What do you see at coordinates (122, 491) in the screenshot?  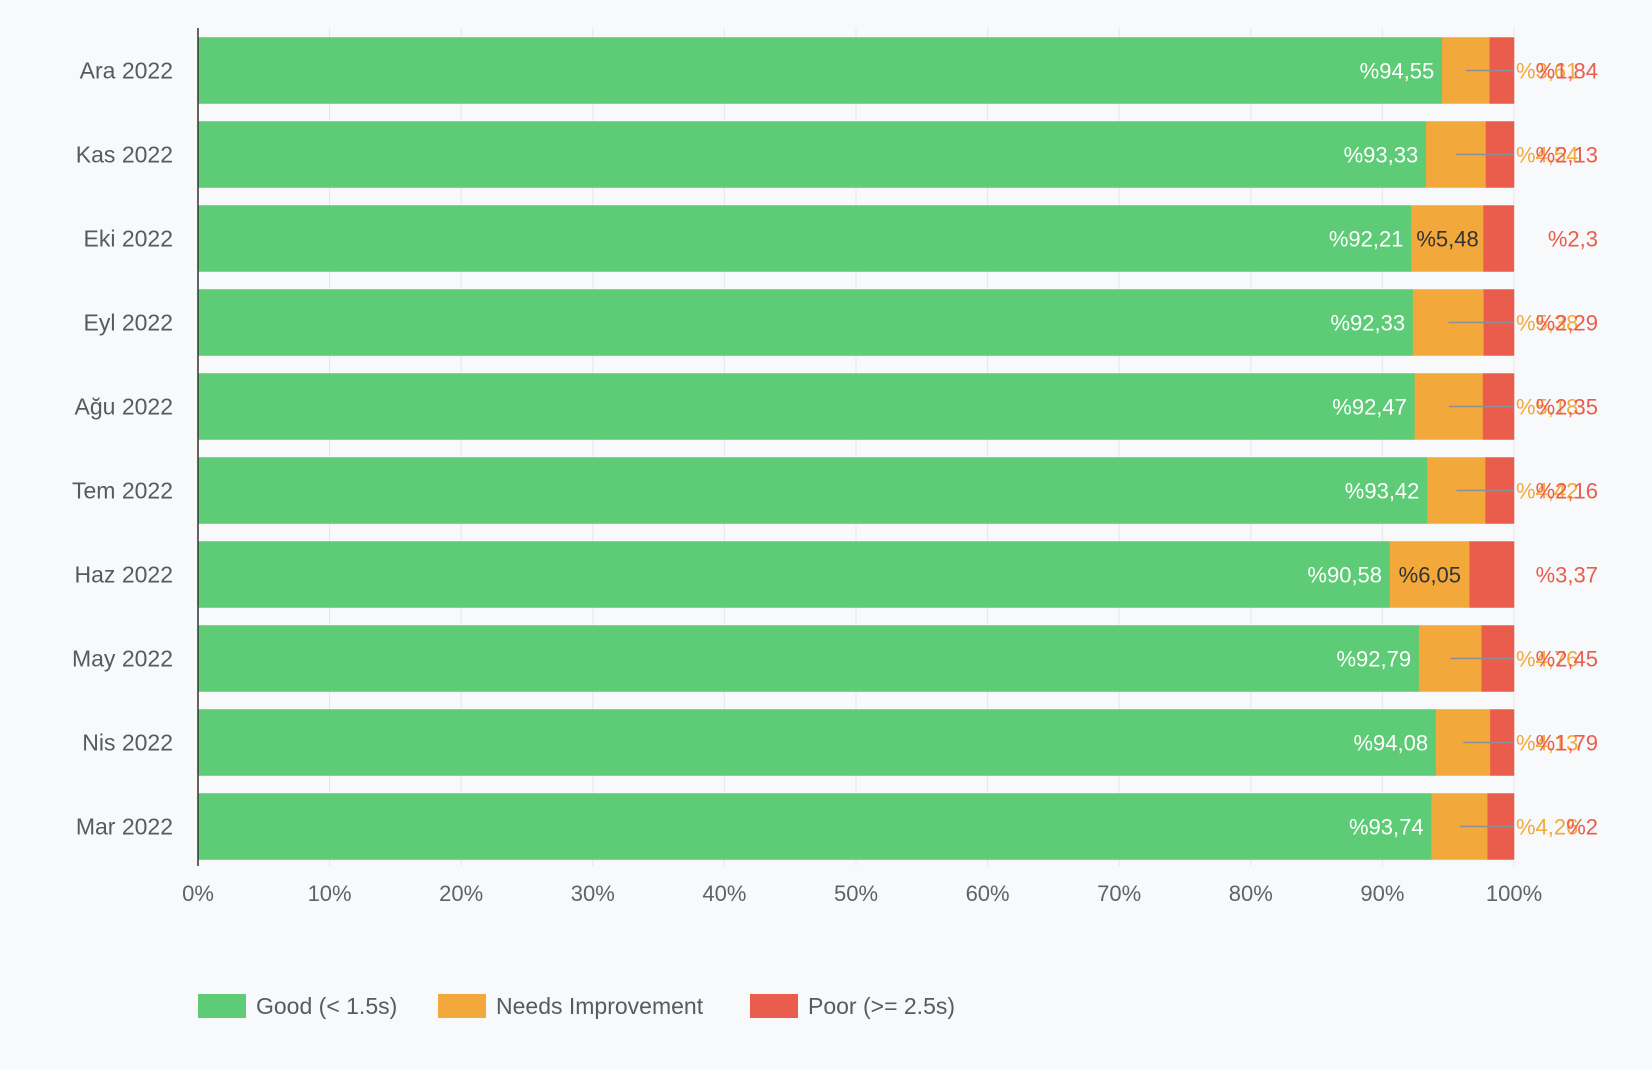 I see `y-category-label: Tem 2022` at bounding box center [122, 491].